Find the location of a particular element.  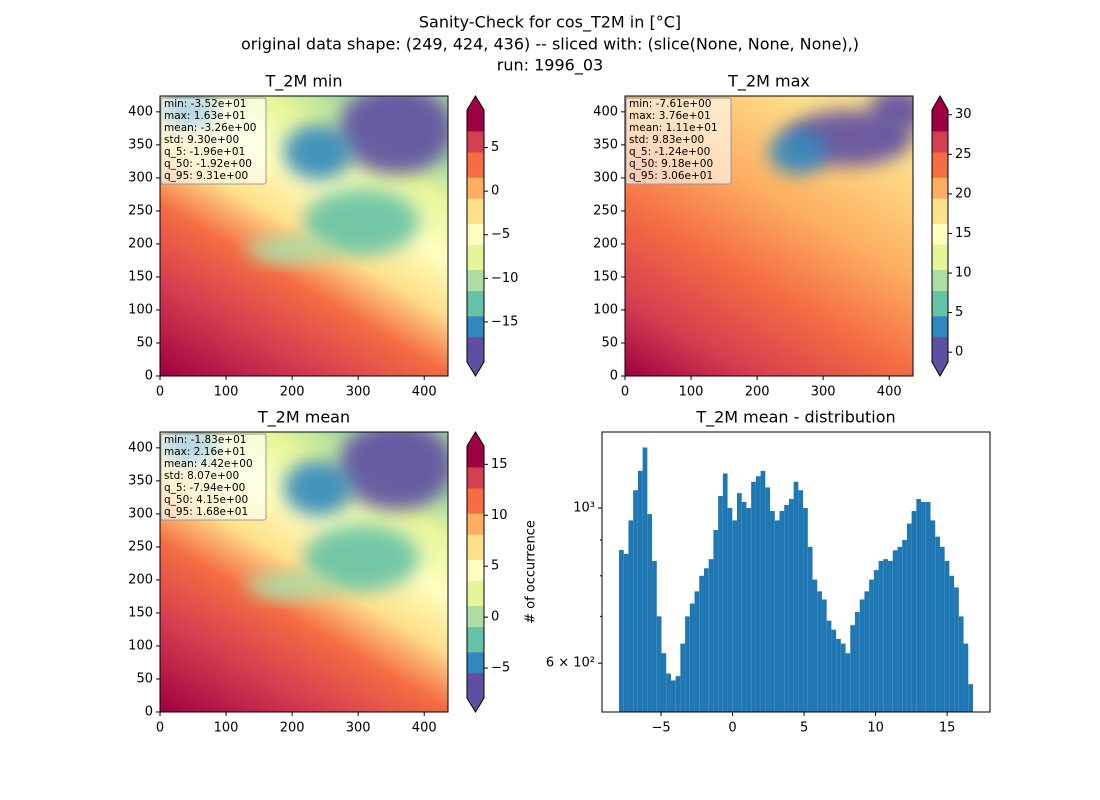

colorbar-tick-label: −10 is located at coordinates (504, 278).